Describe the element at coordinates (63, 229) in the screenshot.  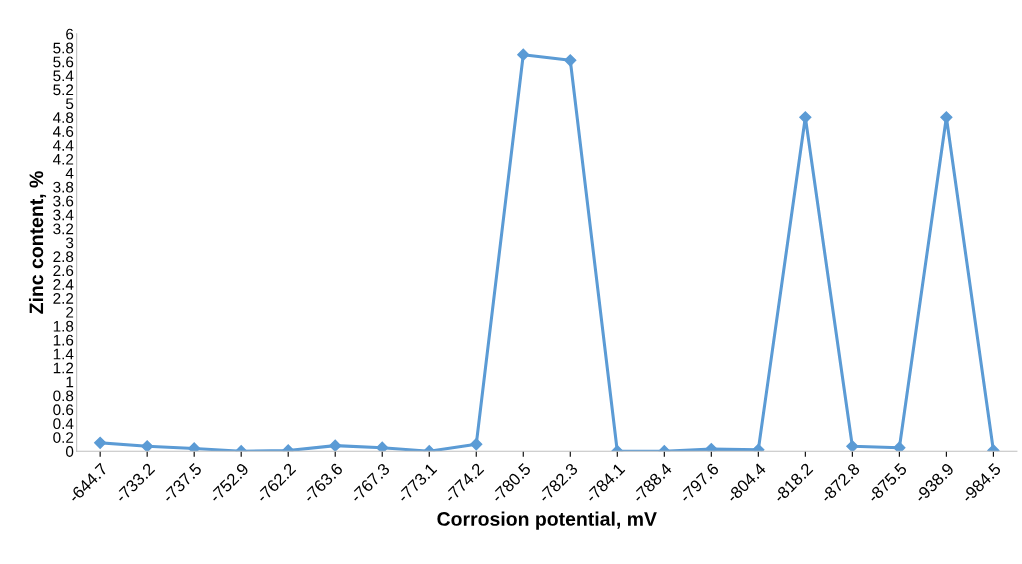
I see `y-tick-label: 3.2` at that location.